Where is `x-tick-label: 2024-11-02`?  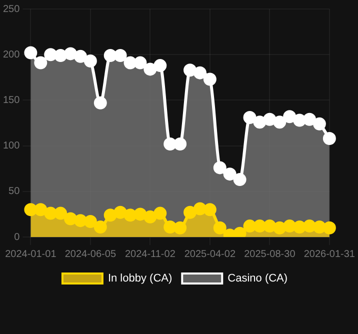 x-tick-label: 2024-11-02 is located at coordinates (150, 254).